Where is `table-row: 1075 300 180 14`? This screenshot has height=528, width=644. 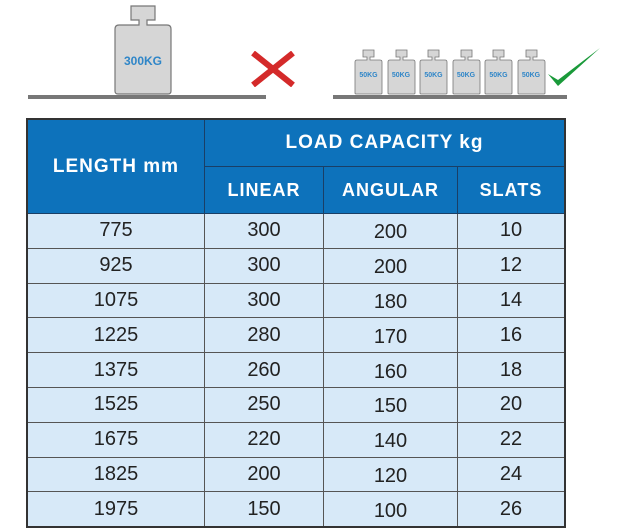
table-row: 1075 300 180 14 is located at coordinates (296, 300).